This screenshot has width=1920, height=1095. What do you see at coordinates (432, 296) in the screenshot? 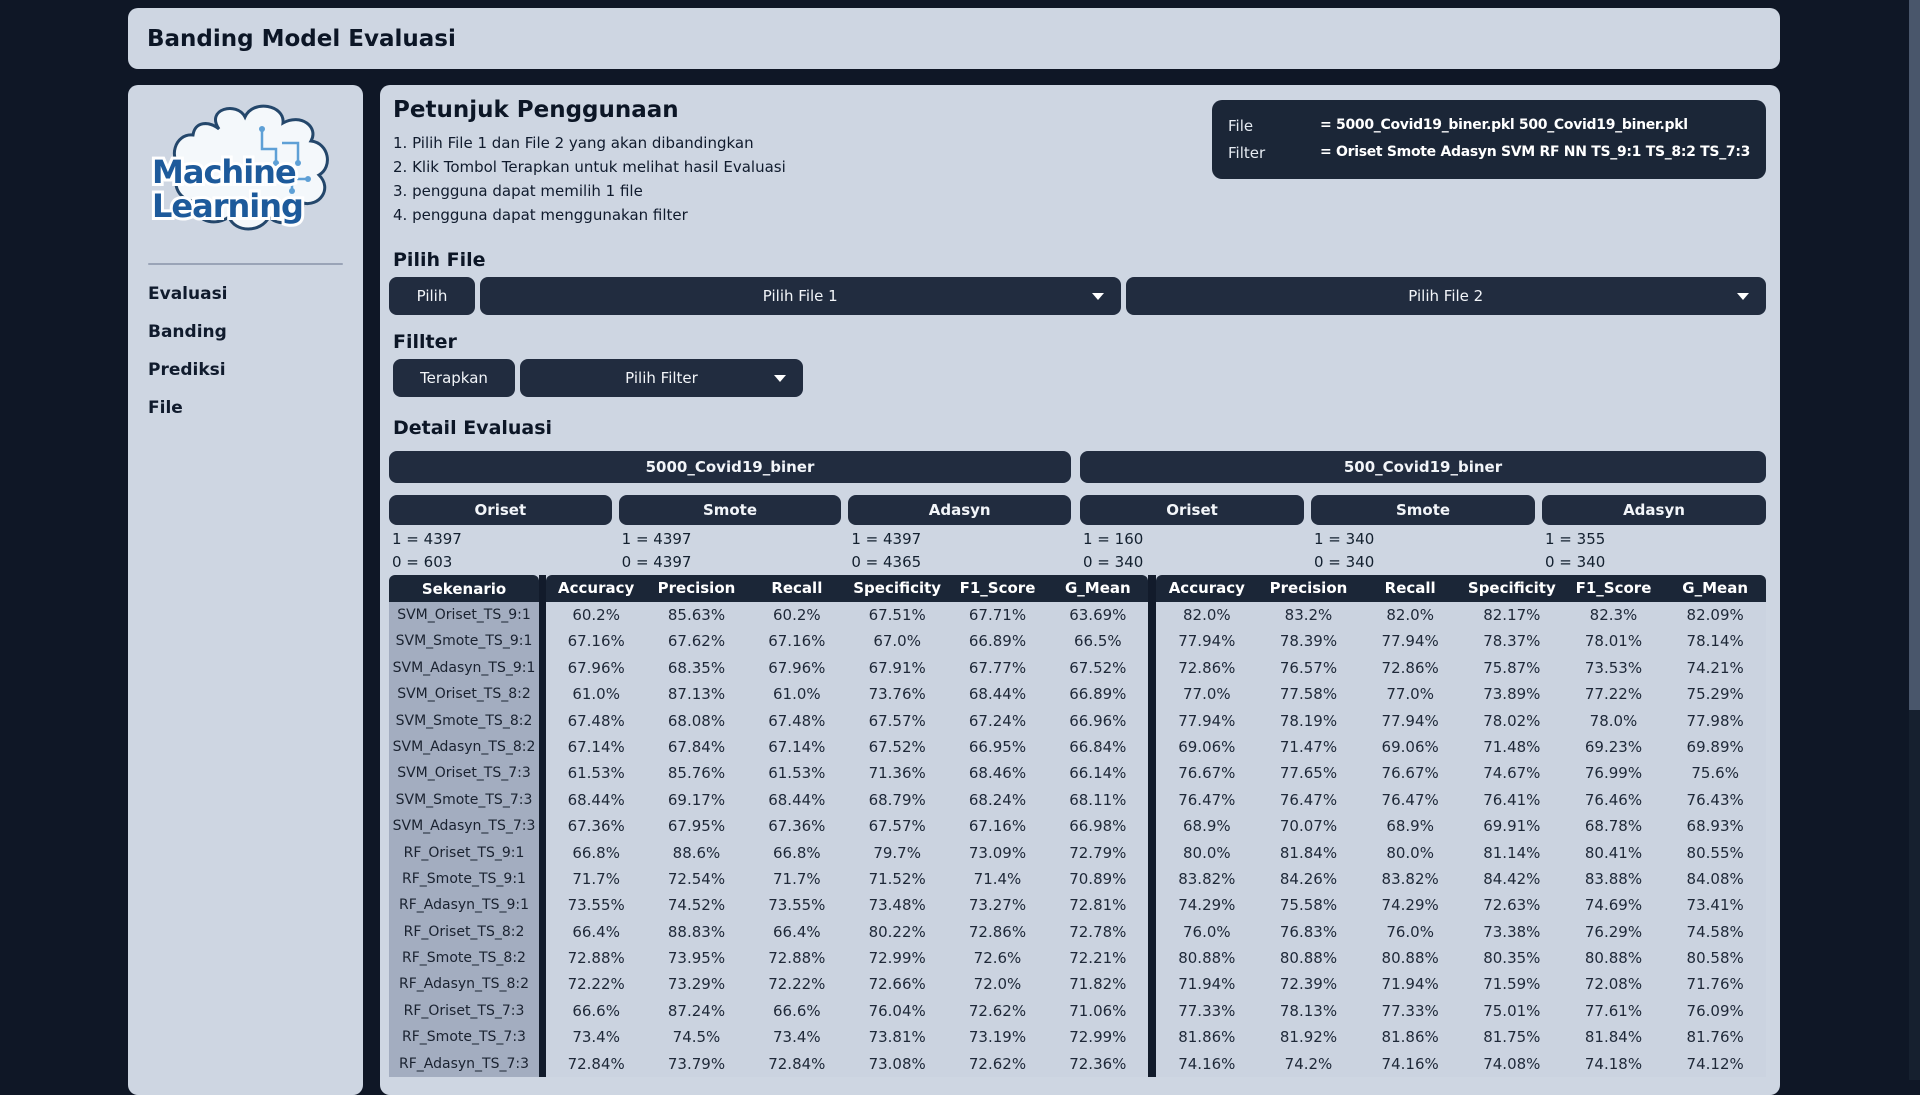
I see `pilih-button: Pilih` at bounding box center [432, 296].